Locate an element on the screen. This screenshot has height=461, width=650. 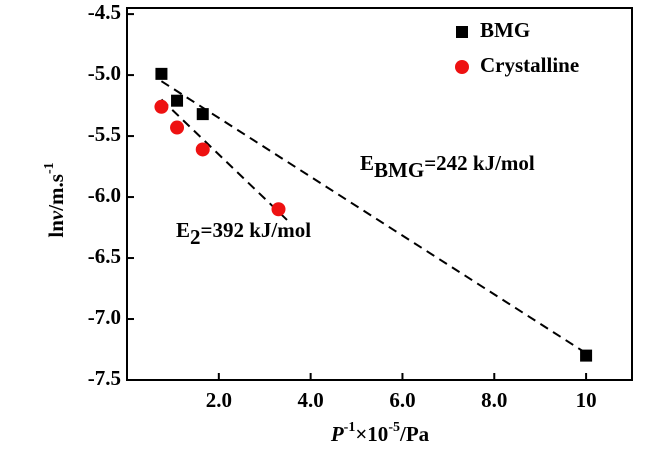
x-label-part: -1 is located at coordinates (350, 427).